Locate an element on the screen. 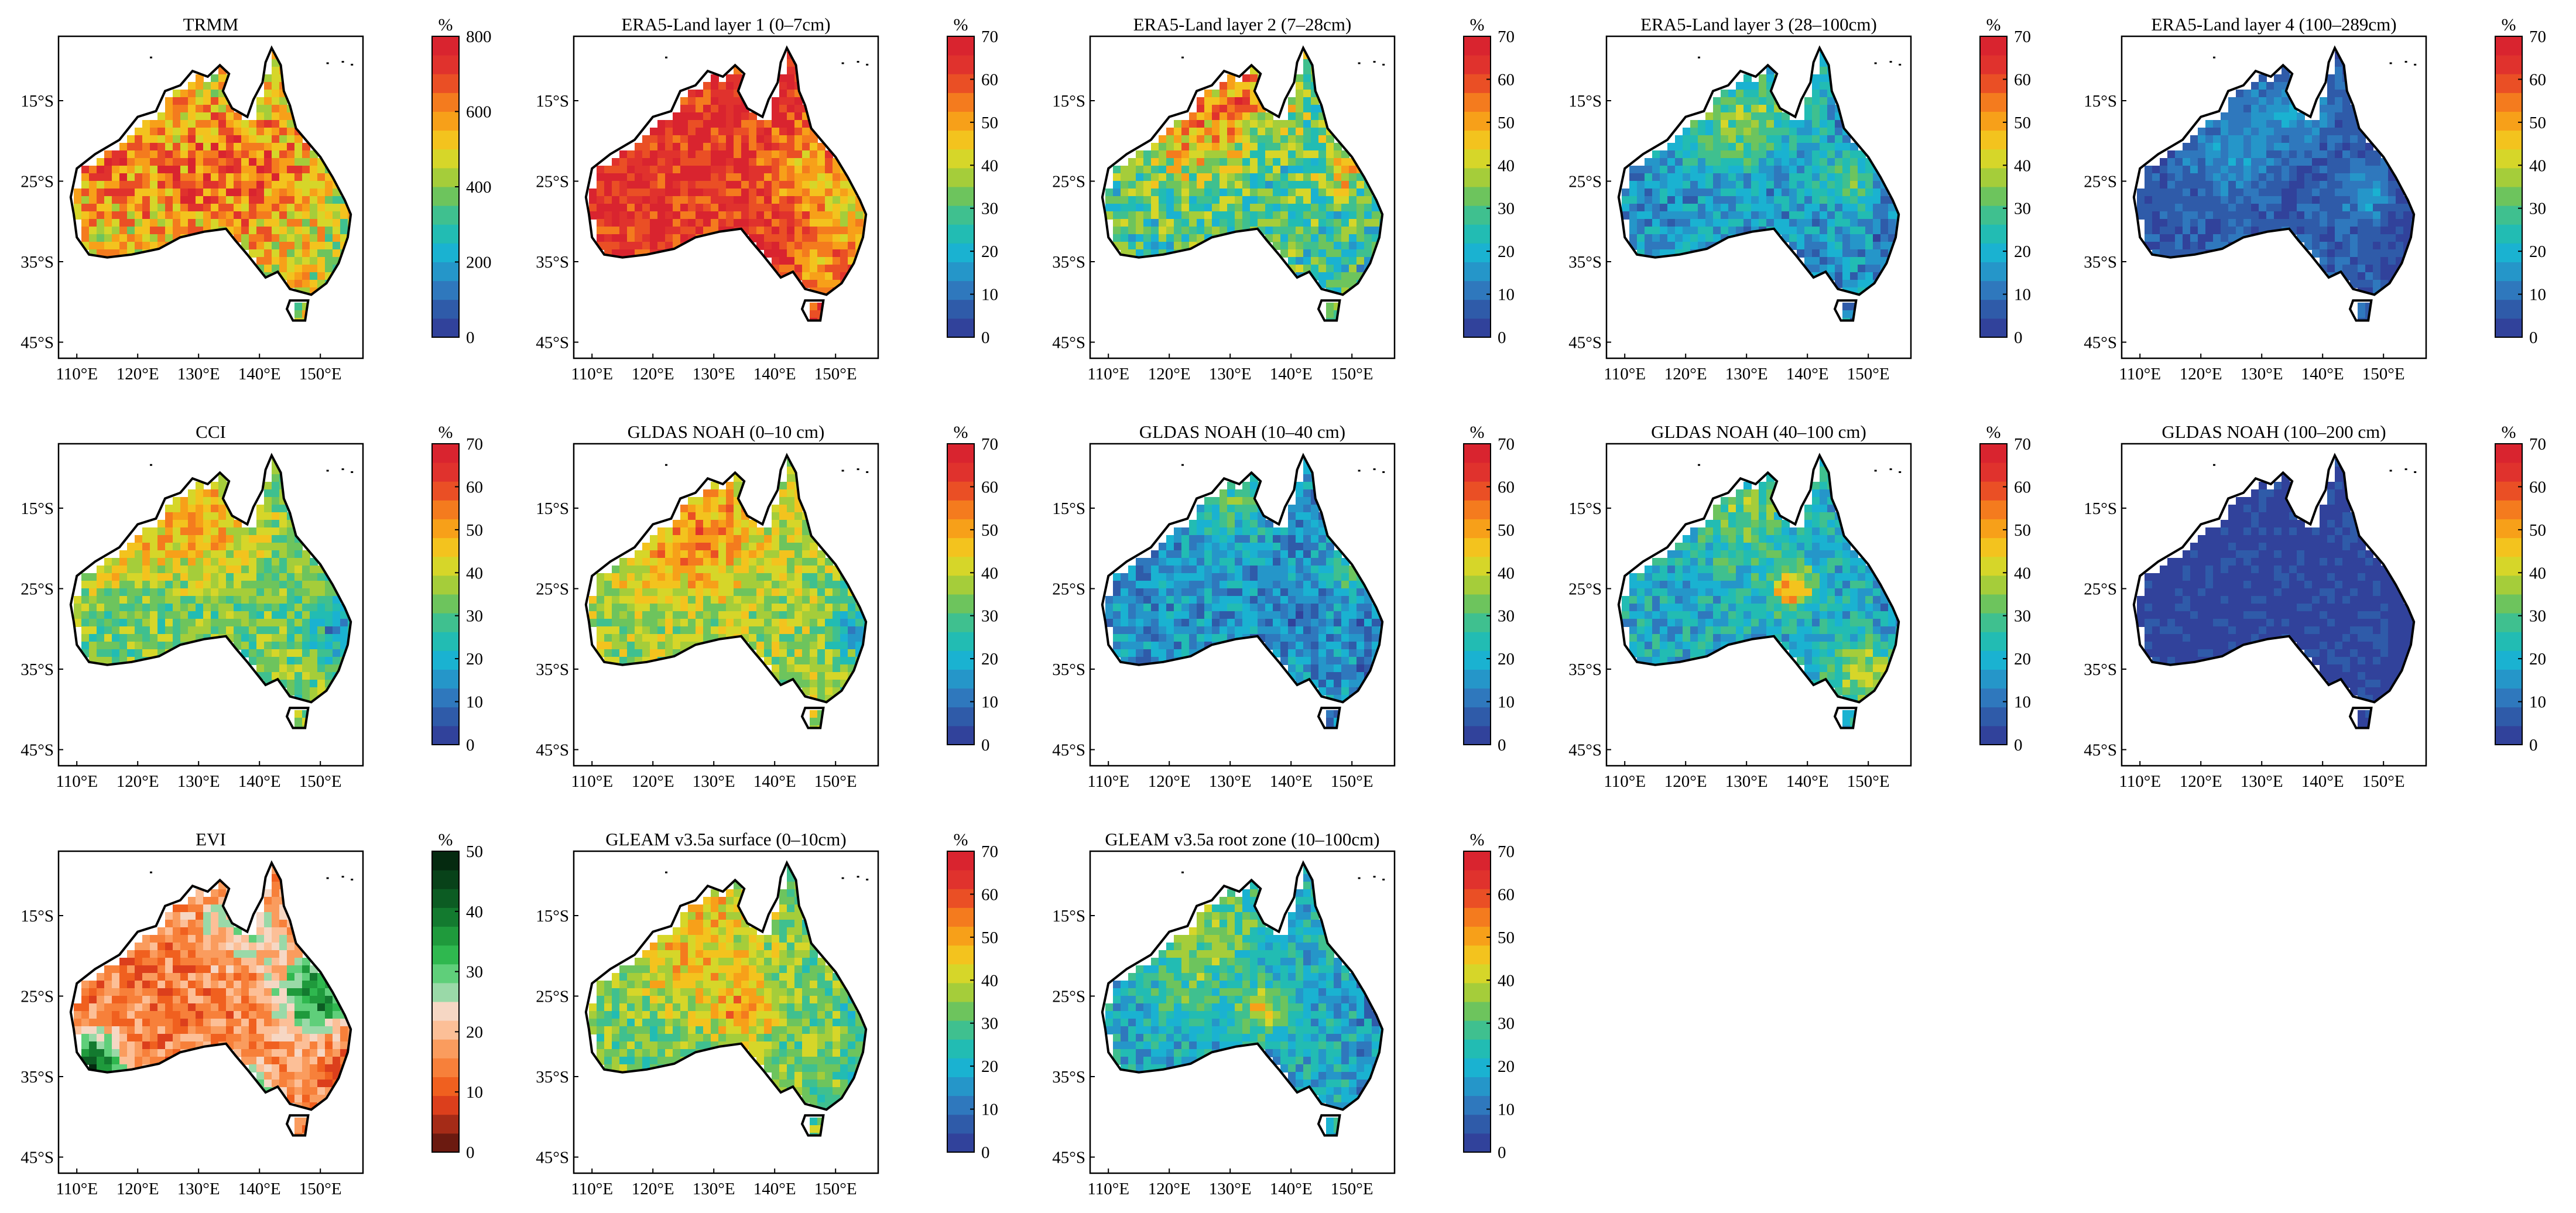 This screenshot has height=1213, width=2576. panel-title: GLEAM v3.5a root zone (10–100cm) is located at coordinates (1242, 839).